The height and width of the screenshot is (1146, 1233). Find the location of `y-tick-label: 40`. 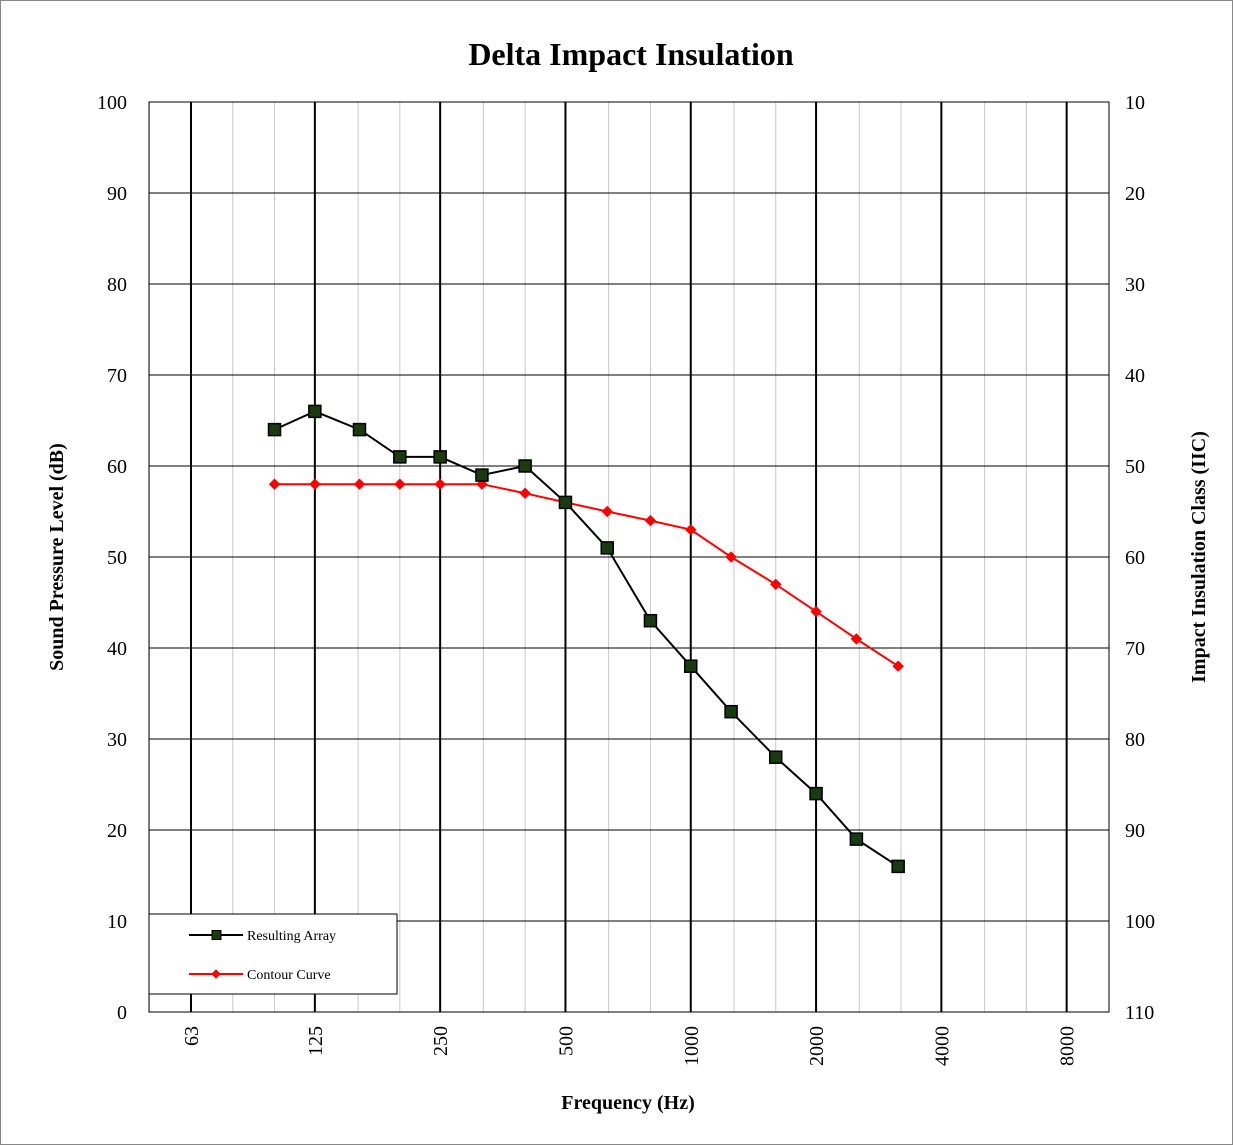

y-tick-label: 40 is located at coordinates (117, 649).